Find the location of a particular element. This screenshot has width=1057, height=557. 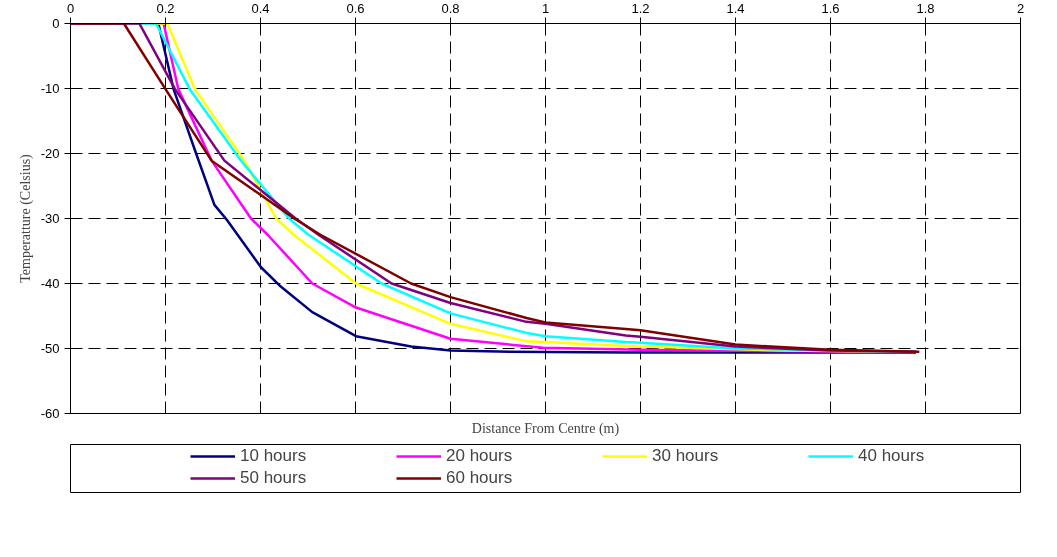

x-tick-label: 1 is located at coordinates (545, 8).